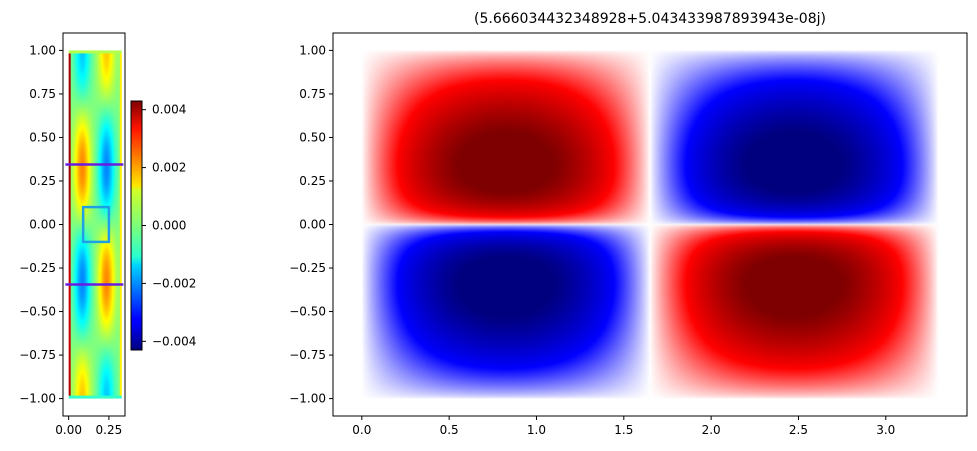 The image size is (977, 451). I want to click on right-xtick-label-3: 1.5, so click(623, 430).